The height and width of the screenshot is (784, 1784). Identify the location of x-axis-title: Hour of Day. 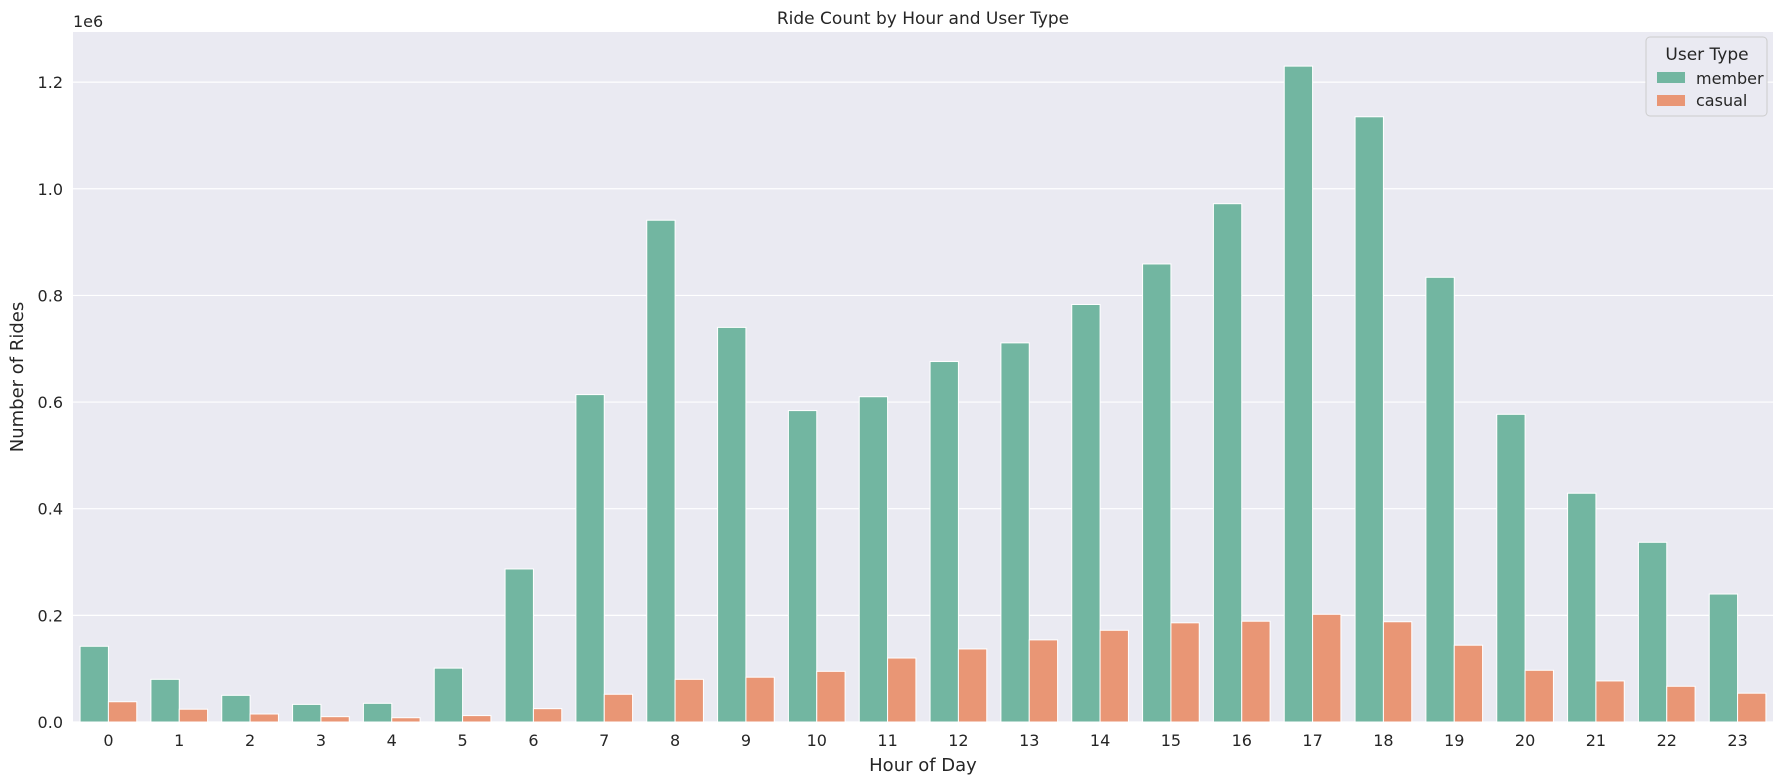
(923, 765).